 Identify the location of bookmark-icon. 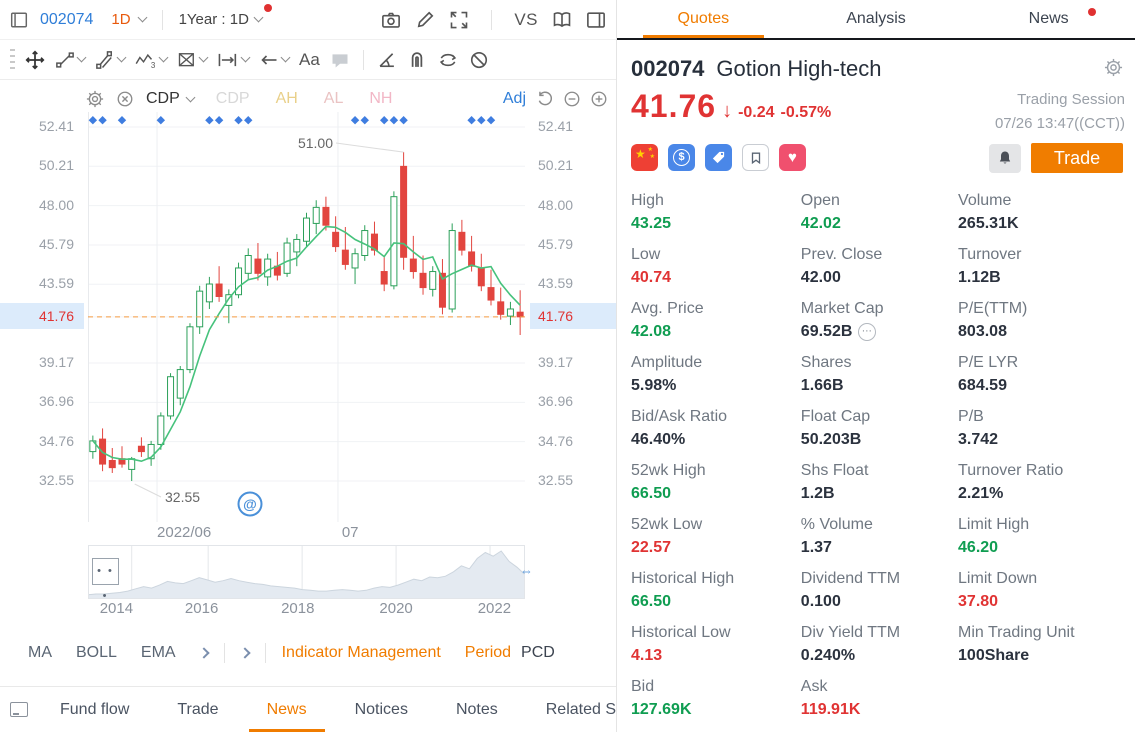
(755, 157).